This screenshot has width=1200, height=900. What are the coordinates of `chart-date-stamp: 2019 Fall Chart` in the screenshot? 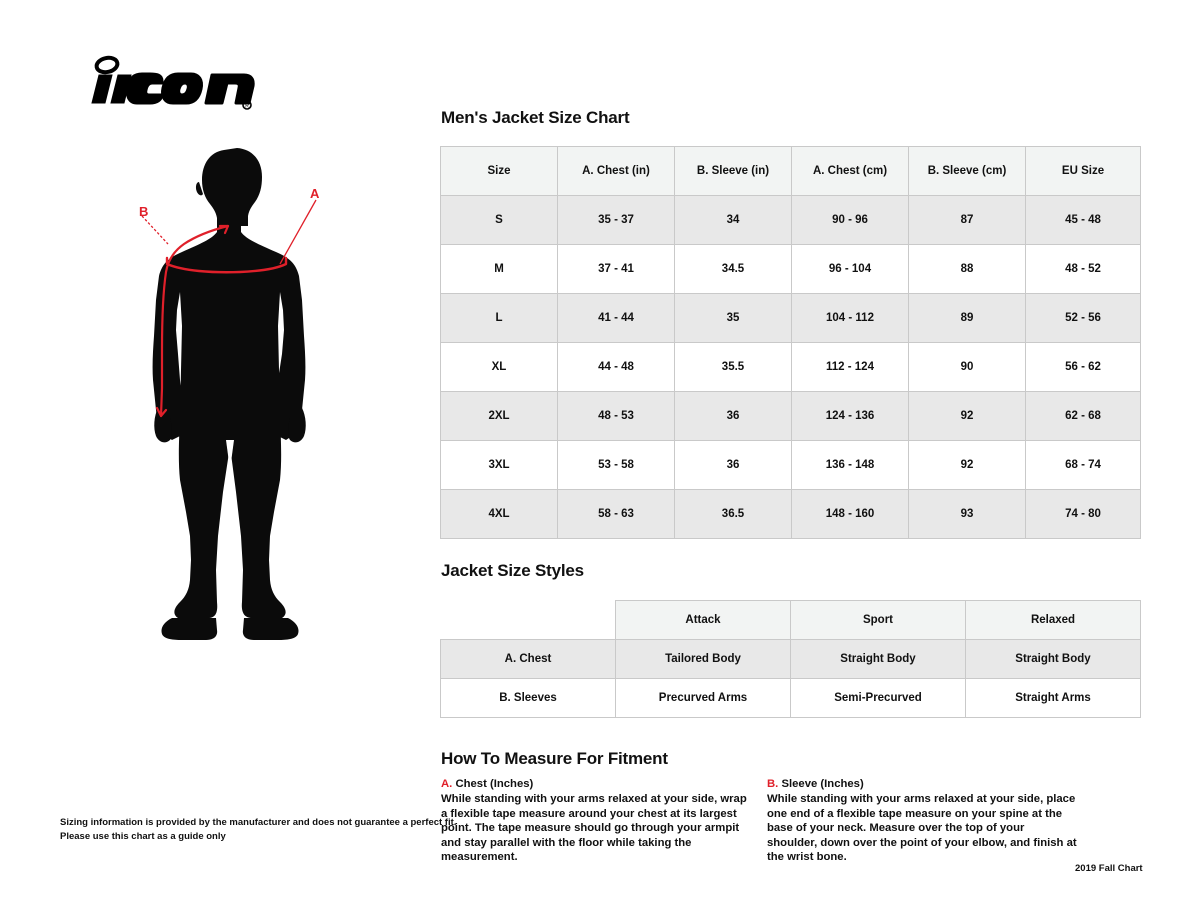 It's located at (1109, 868).